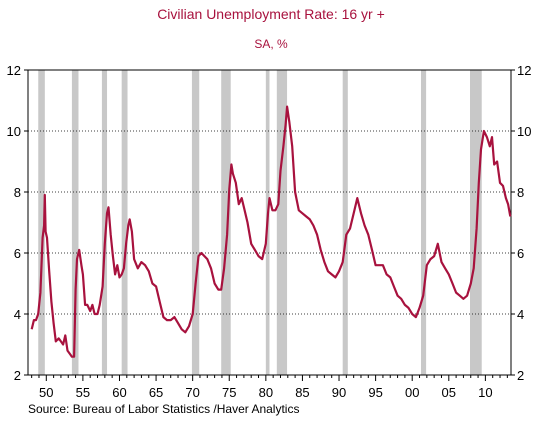  What do you see at coordinates (119, 392) in the screenshot?
I see `xtick-label-1960: 60` at bounding box center [119, 392].